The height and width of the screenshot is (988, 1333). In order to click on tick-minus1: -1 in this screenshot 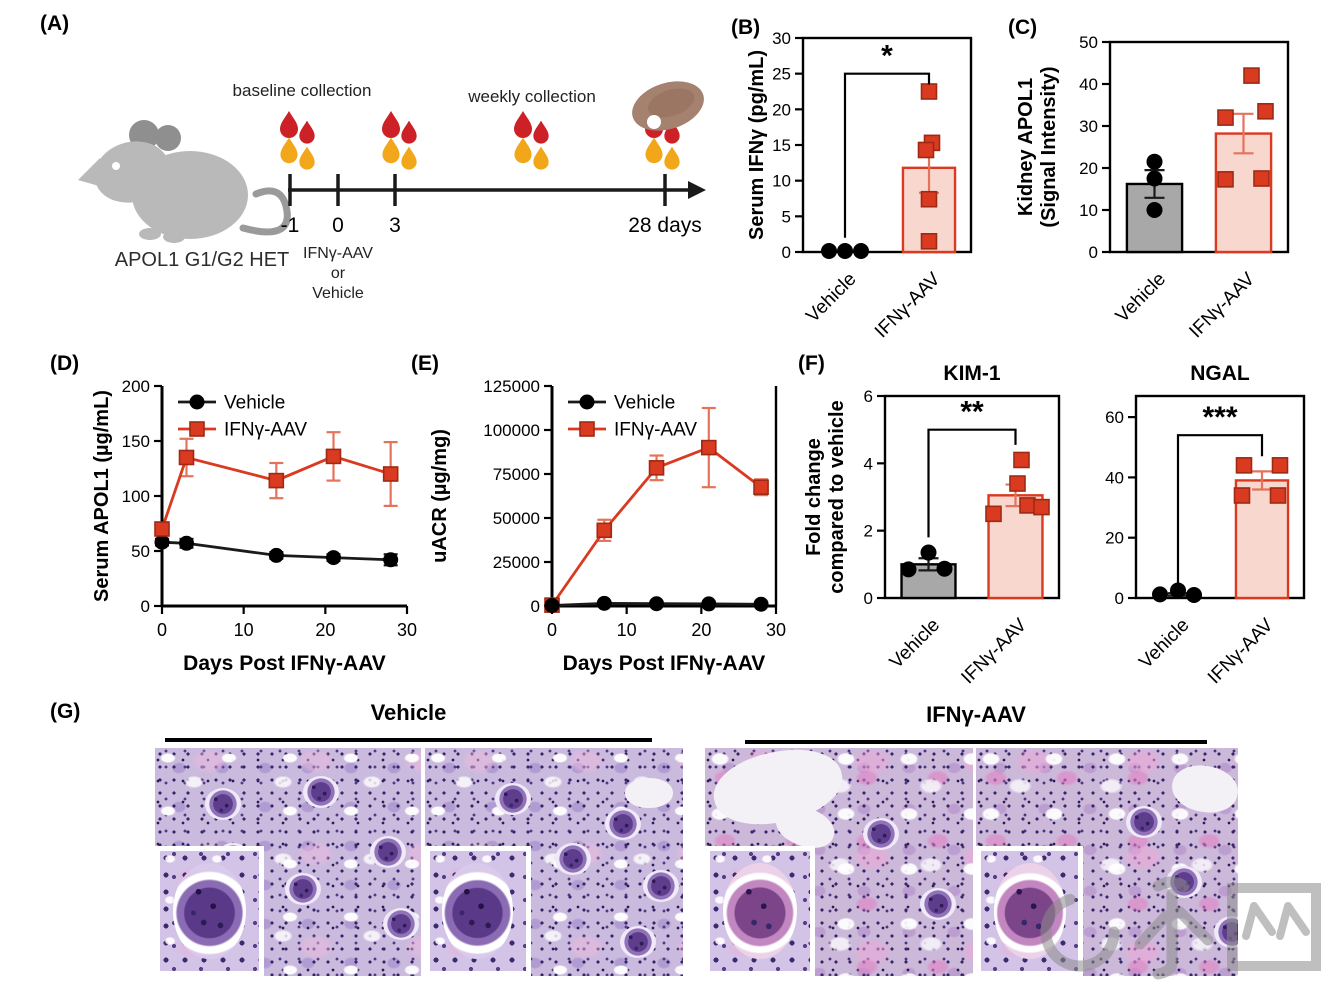, I will do `click(290, 225)`.